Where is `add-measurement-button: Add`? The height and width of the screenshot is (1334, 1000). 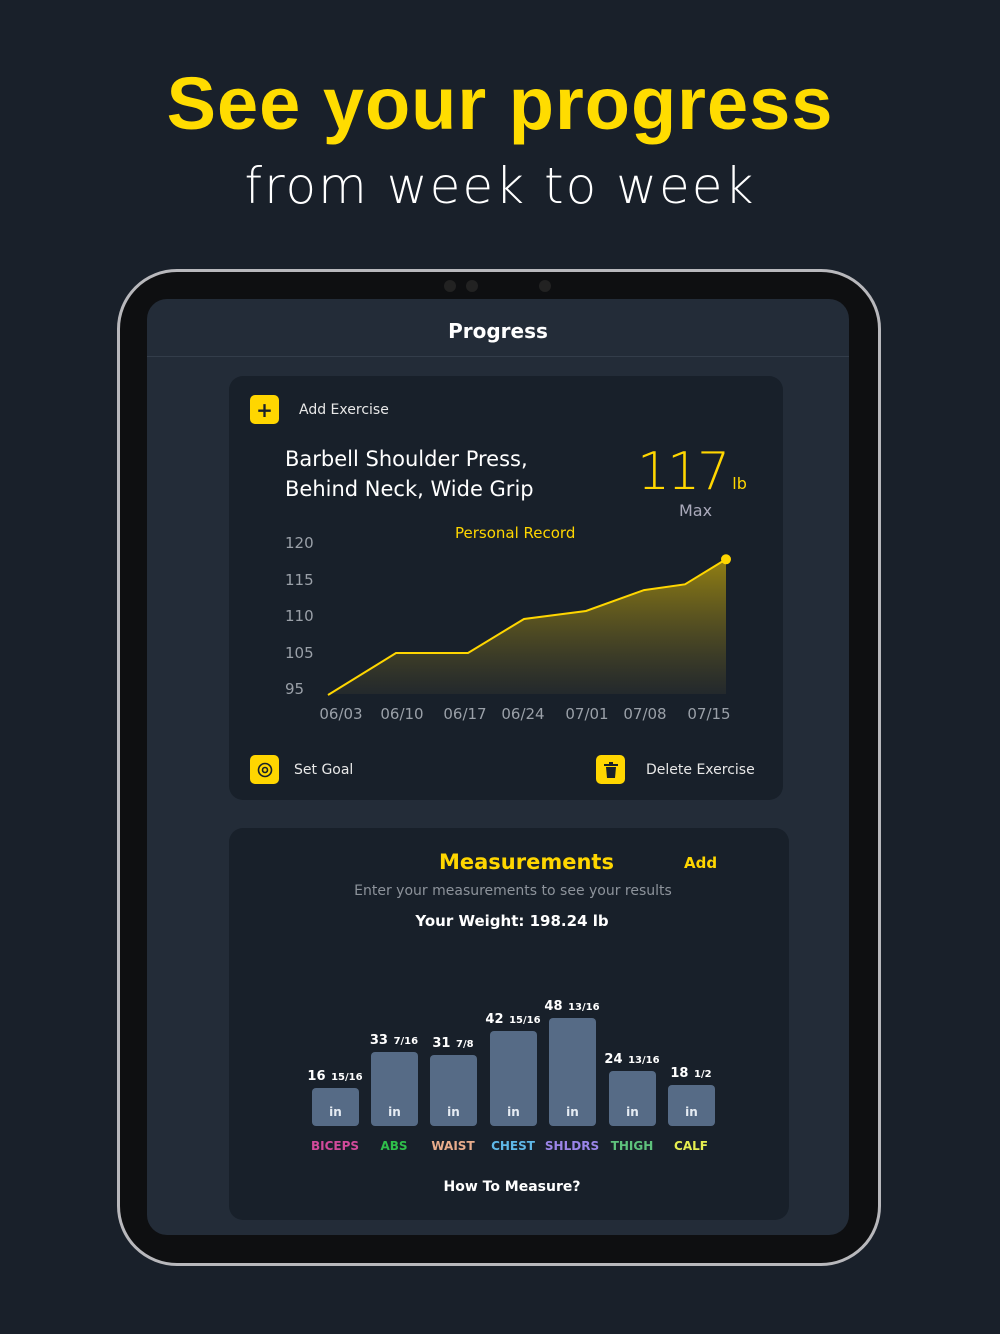 add-measurement-button: Add is located at coordinates (701, 863).